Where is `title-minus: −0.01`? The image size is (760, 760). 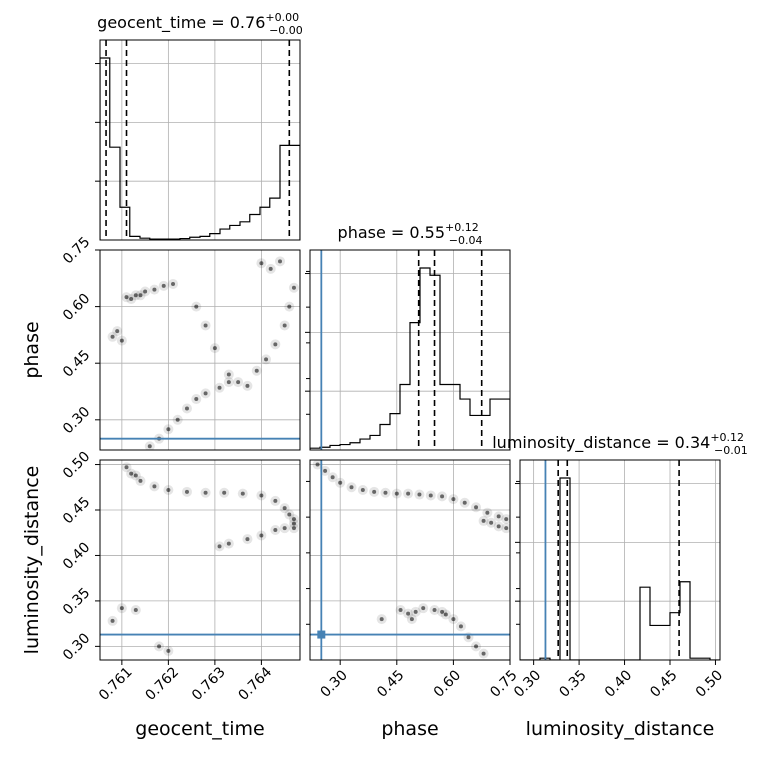
title-minus: −0.01 is located at coordinates (731, 450).